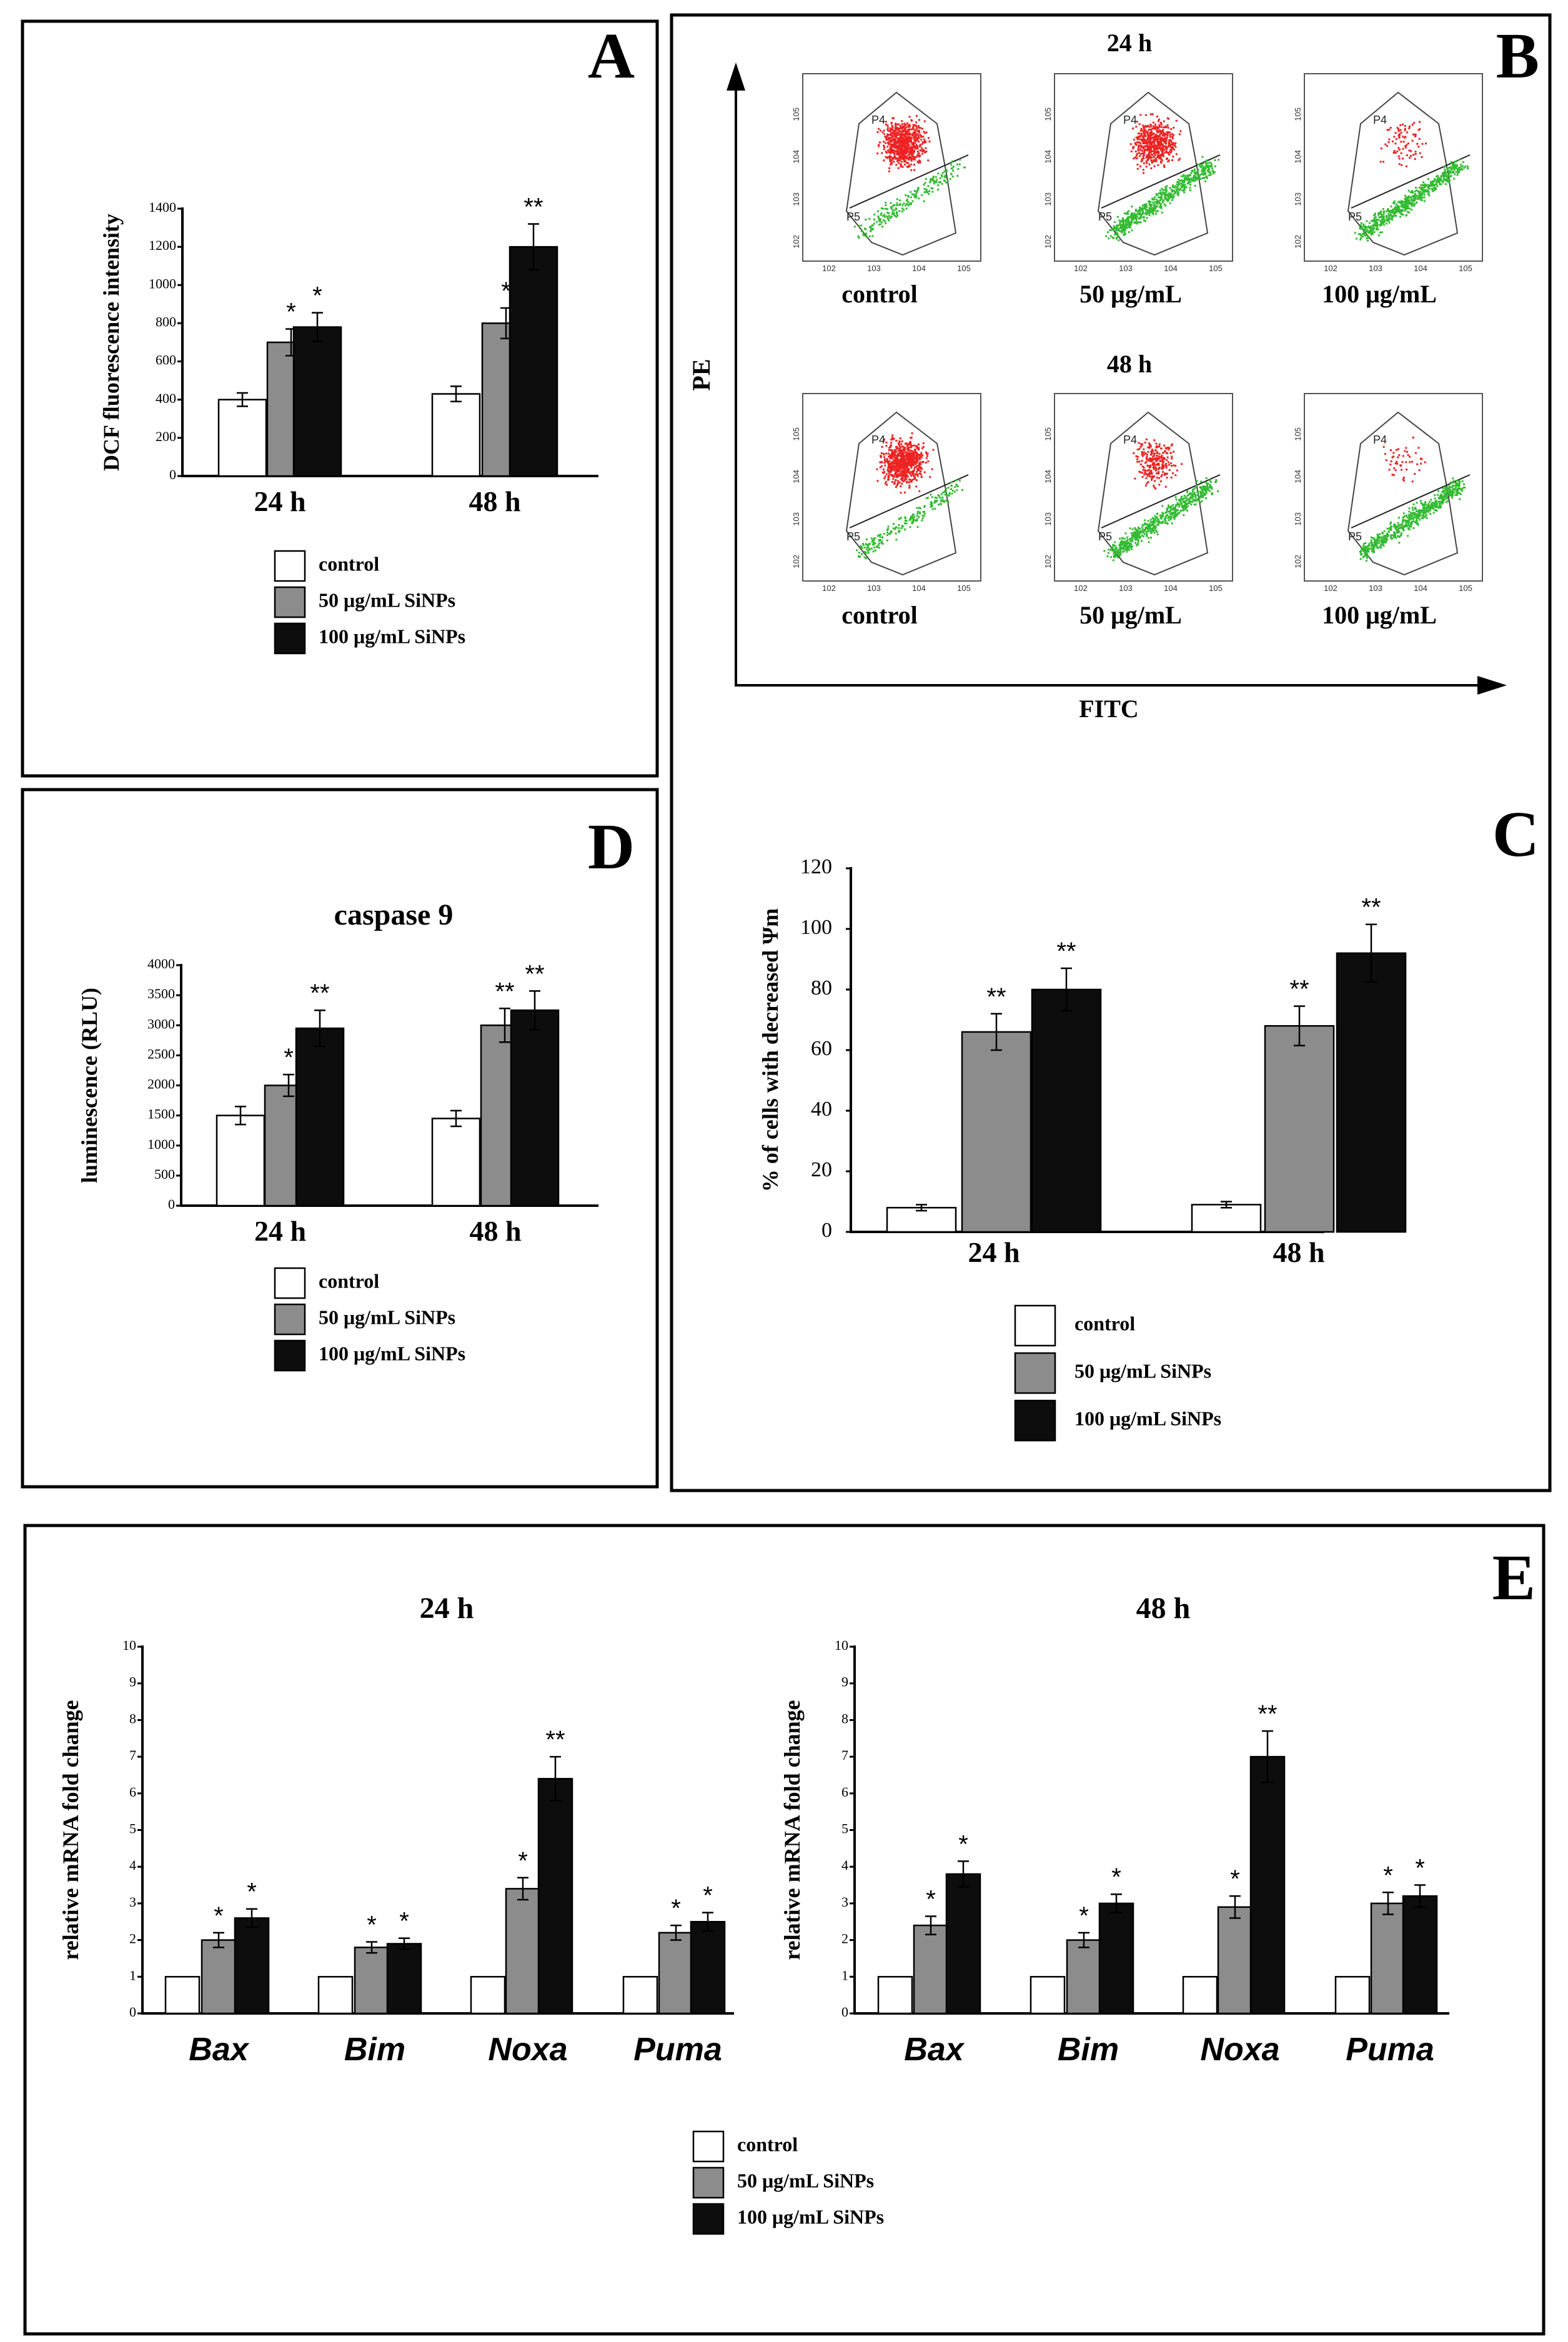 The height and width of the screenshot is (2342, 1568). What do you see at coordinates (844, 1939) in the screenshot?
I see `y-tick-label: 2` at bounding box center [844, 1939].